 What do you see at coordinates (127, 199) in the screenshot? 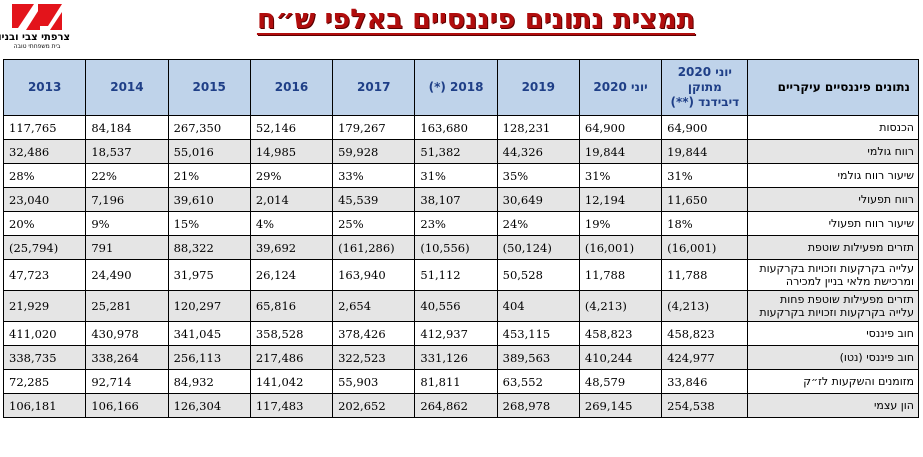
I see `table-cell: 7,196` at bounding box center [127, 199].